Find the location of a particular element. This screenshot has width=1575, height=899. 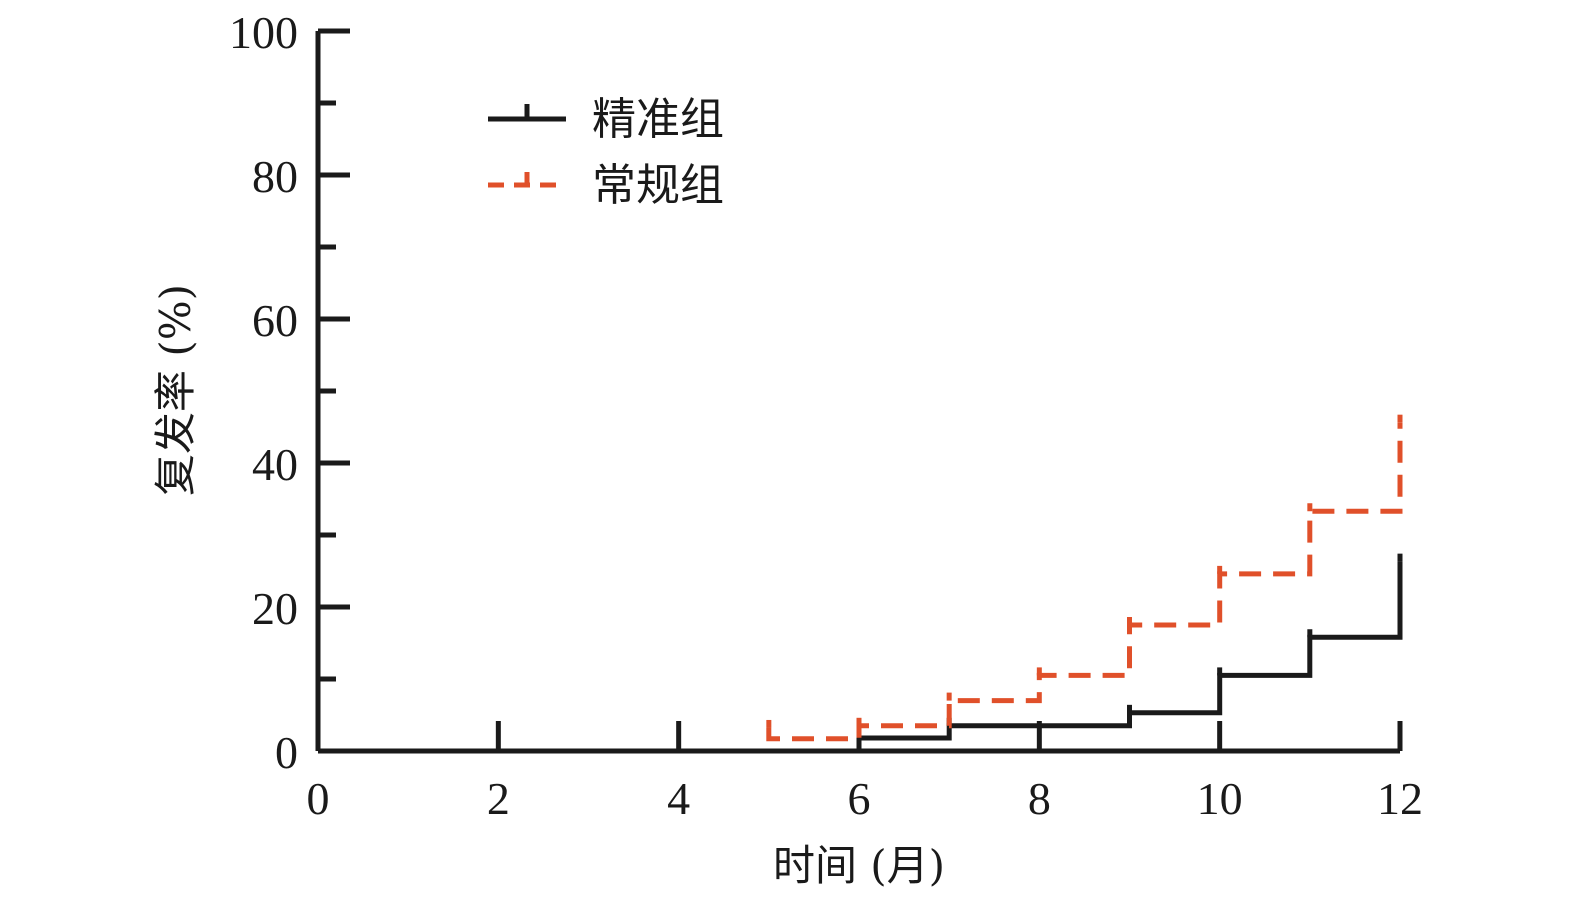

x-tick-label: 2 is located at coordinates (498, 798).